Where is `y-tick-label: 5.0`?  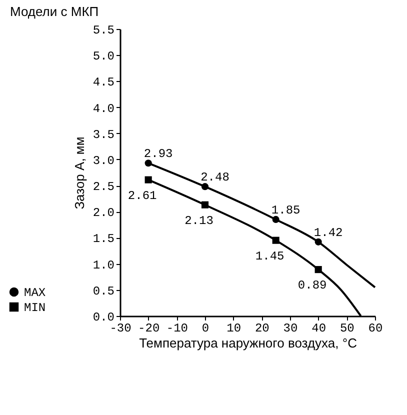 y-tick-label: 5.0 is located at coordinates (103, 57).